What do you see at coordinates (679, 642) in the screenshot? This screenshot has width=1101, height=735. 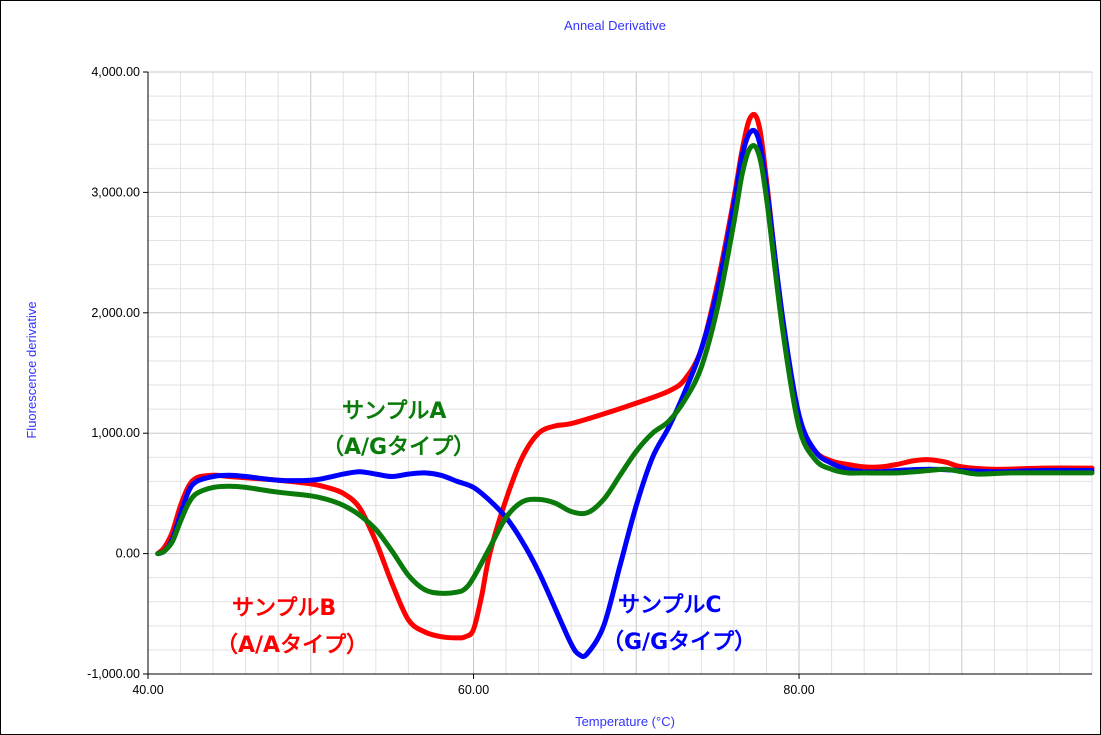 I see `annotation-sample-c-type: （G/Gタイプ）` at bounding box center [679, 642].